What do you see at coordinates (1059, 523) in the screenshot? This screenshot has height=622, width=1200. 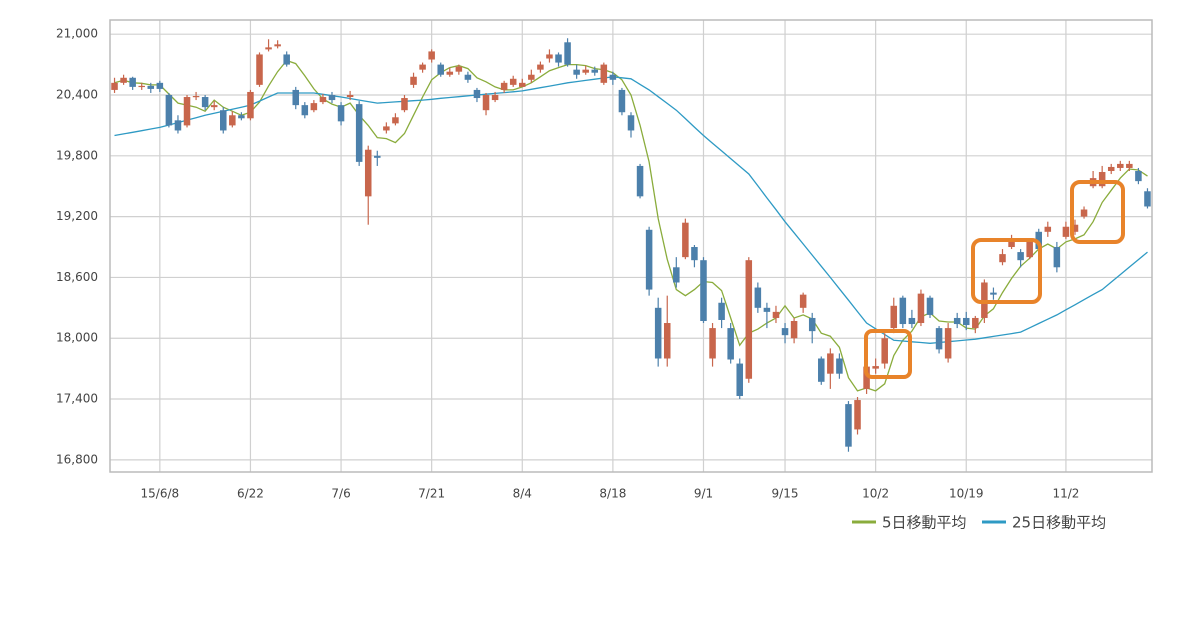 I see `legend-label: 25日移動平均` at bounding box center [1059, 523].